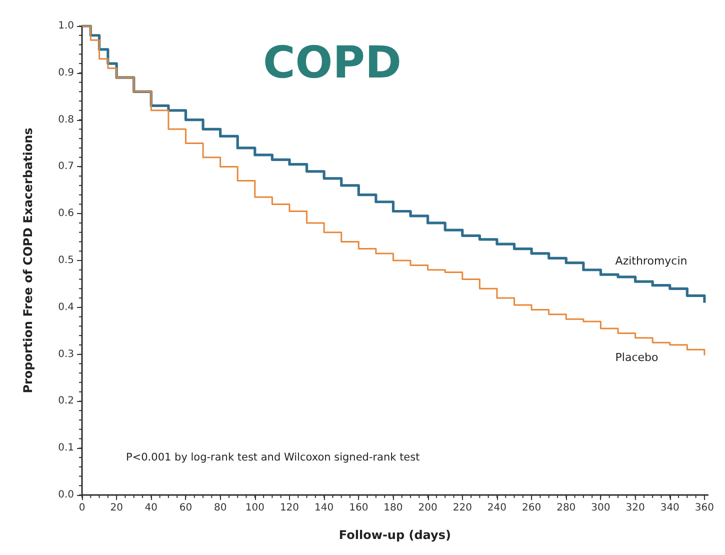  I want to click on x-tick-label: 40, so click(151, 508).